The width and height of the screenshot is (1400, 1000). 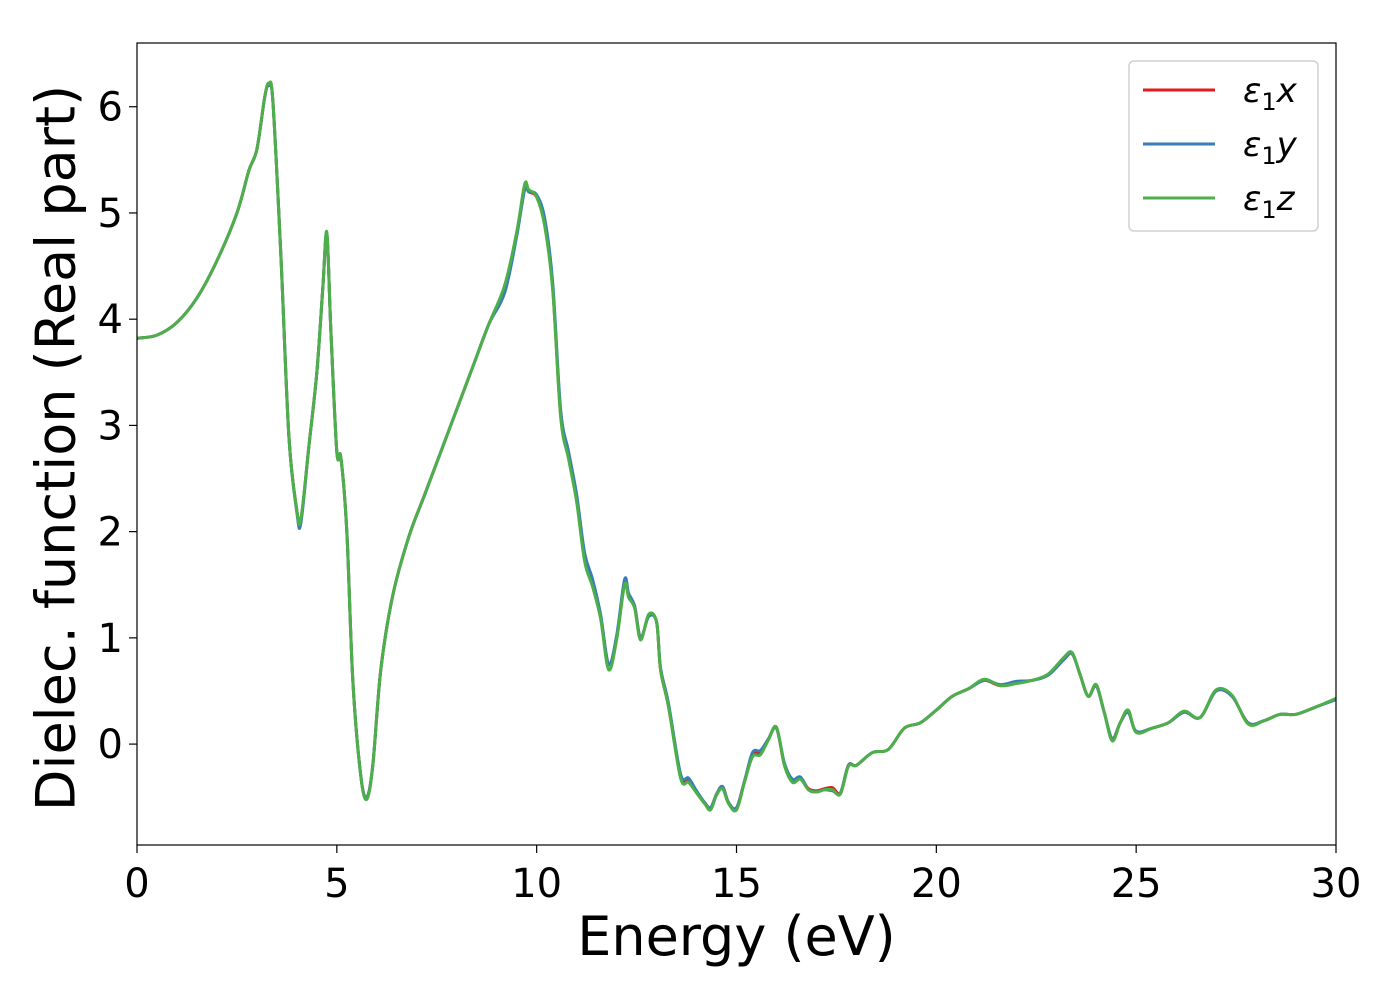 What do you see at coordinates (110, 108) in the screenshot?
I see `y-tick-label: 6` at bounding box center [110, 108].